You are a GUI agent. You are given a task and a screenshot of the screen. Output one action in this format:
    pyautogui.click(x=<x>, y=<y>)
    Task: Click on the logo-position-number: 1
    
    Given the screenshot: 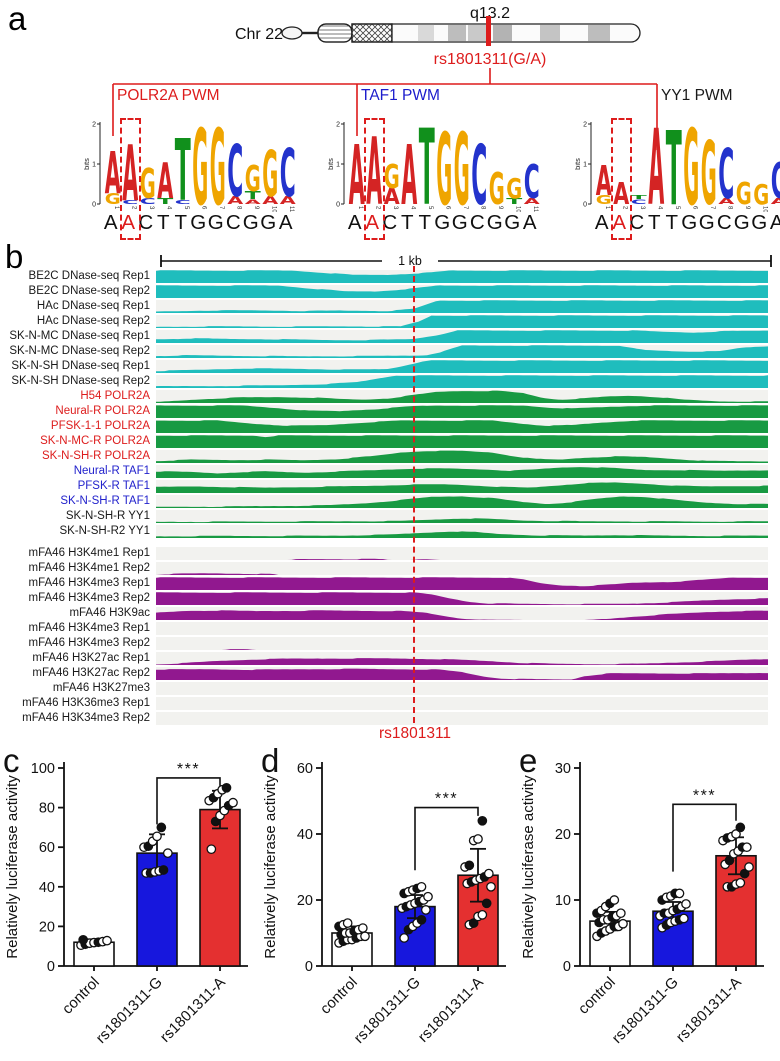 What is the action you would take?
    pyautogui.click(x=607, y=208)
    